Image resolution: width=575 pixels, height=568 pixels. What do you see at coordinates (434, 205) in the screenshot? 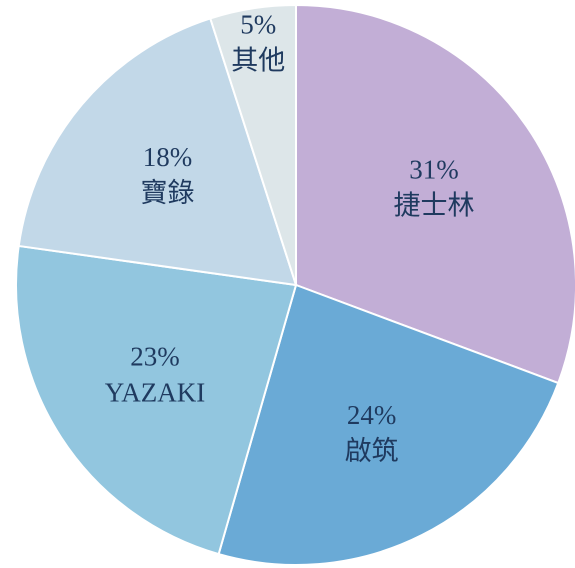
I see `slice-category-label: 捷士林` at bounding box center [434, 205].